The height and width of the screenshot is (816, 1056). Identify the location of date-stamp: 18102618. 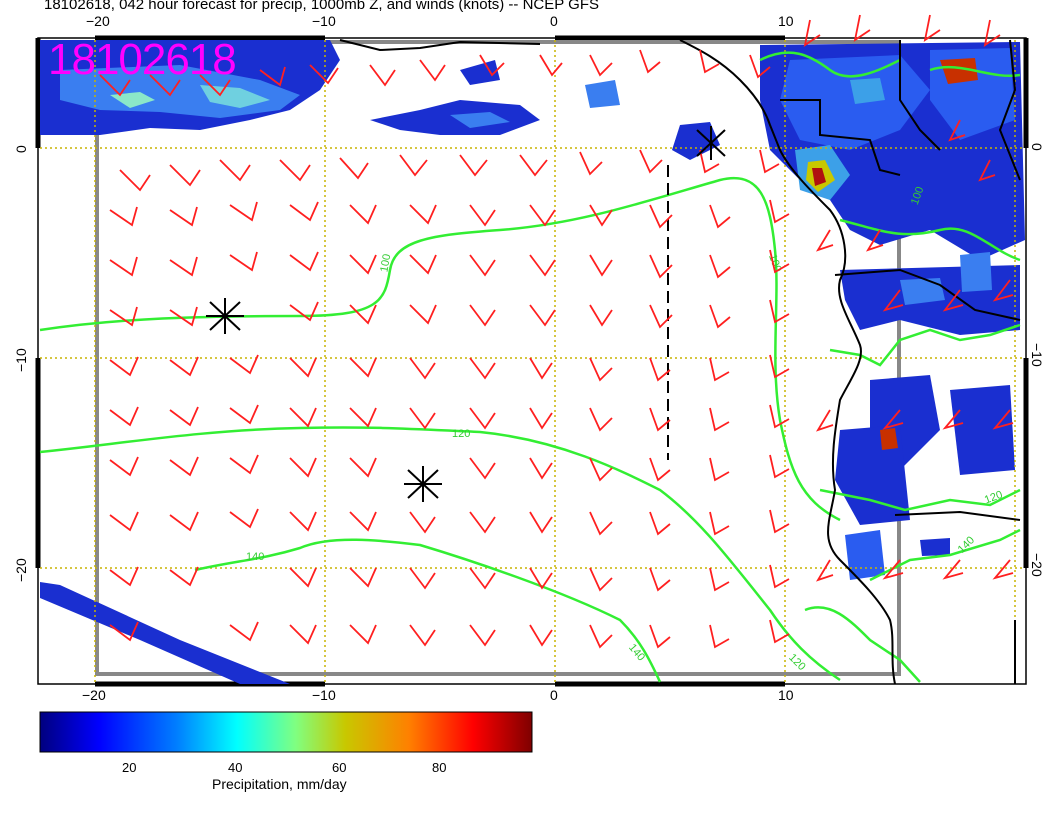
(142, 59).